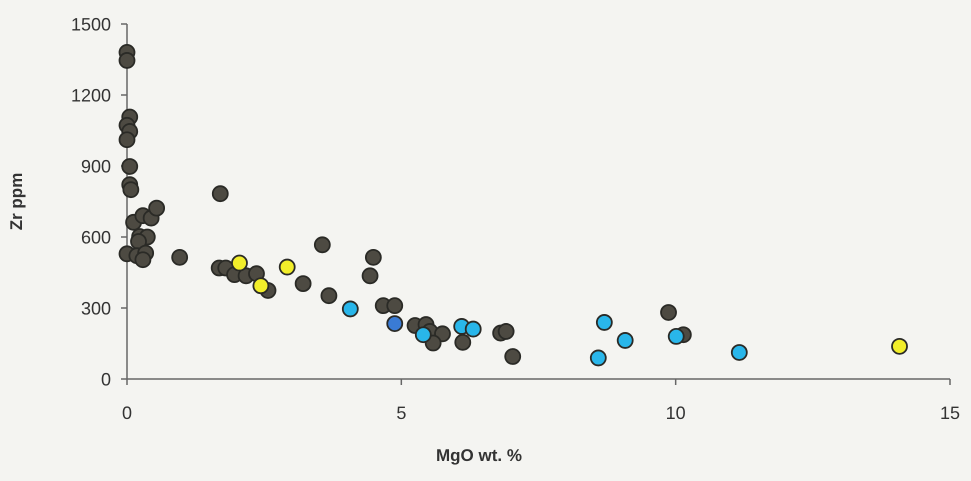  What do you see at coordinates (479, 455) in the screenshot?
I see `x-axis-title: MgO wt. %` at bounding box center [479, 455].